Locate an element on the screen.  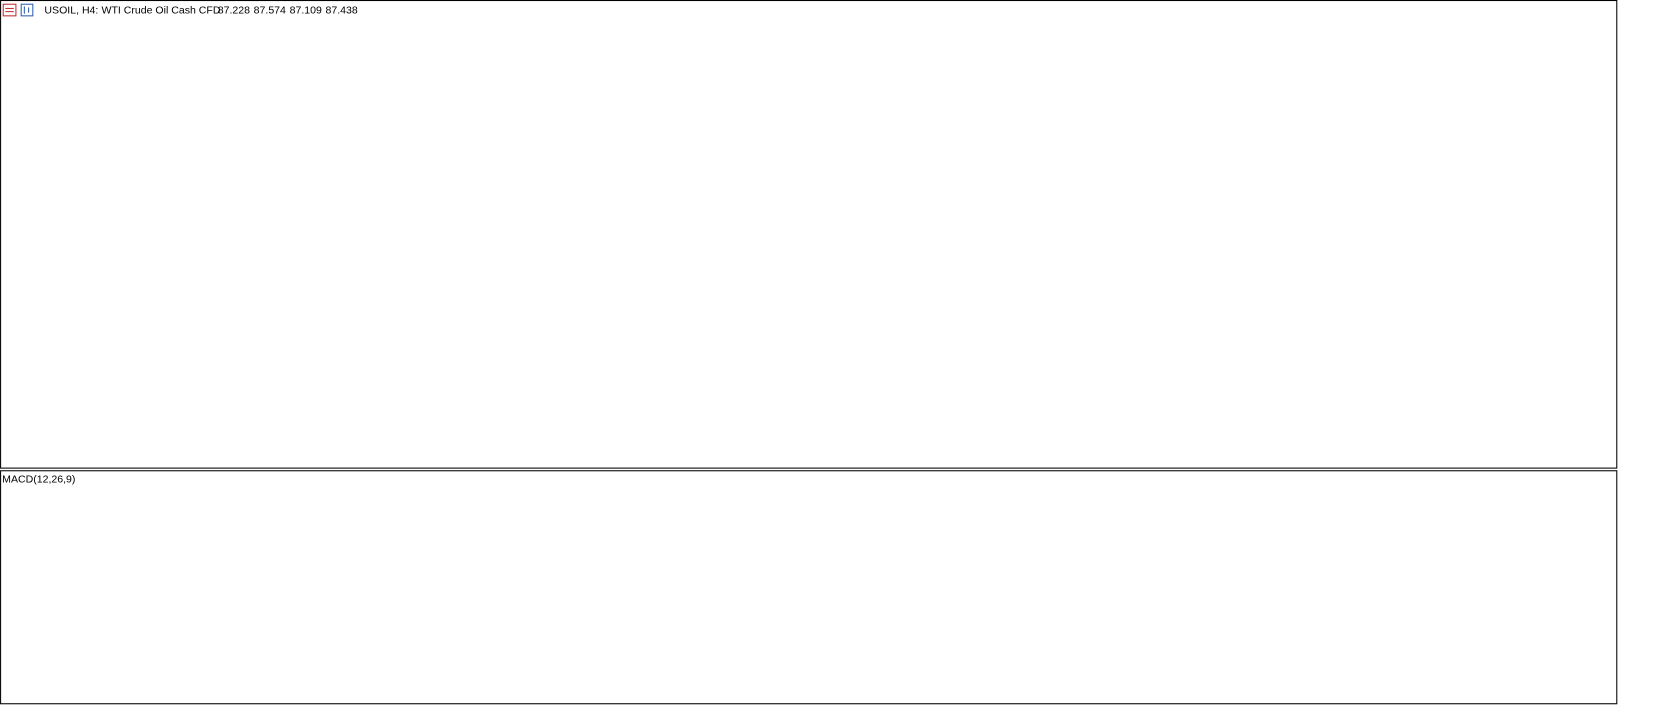
symbol: USOIL, H4: is located at coordinates (71, 10).